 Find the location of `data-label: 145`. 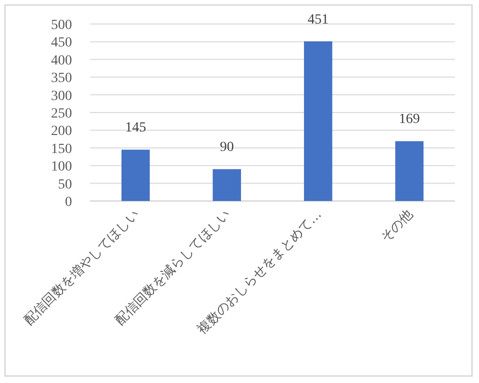

data-label: 145 is located at coordinates (135, 128).